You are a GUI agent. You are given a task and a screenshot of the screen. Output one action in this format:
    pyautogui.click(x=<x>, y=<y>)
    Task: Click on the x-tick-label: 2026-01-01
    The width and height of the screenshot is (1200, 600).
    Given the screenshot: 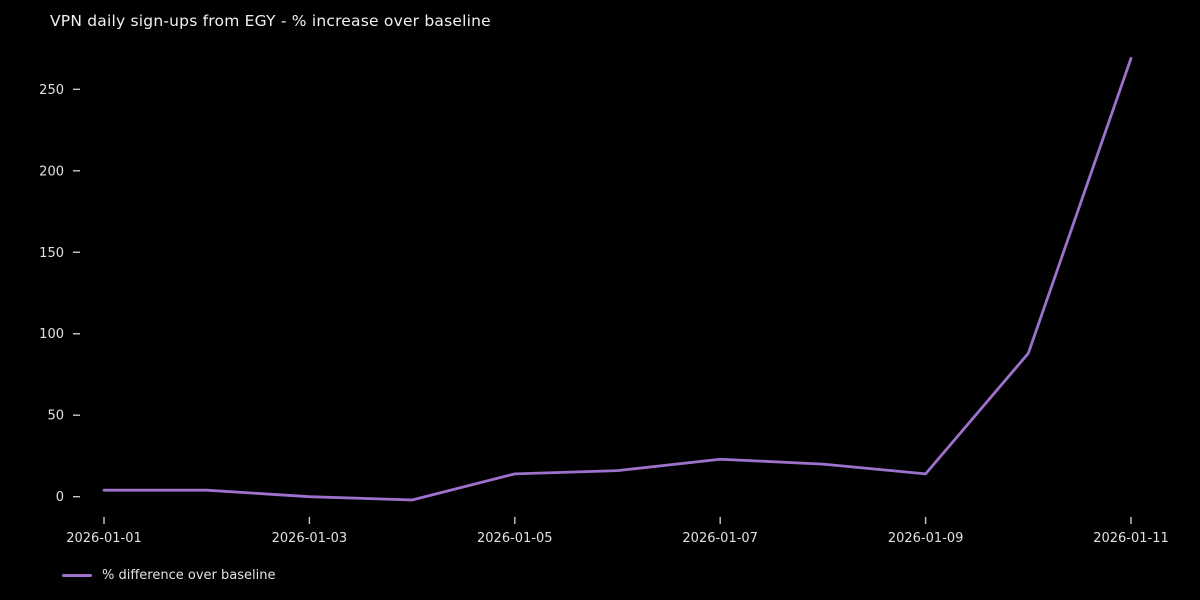 What is the action you would take?
    pyautogui.click(x=104, y=538)
    